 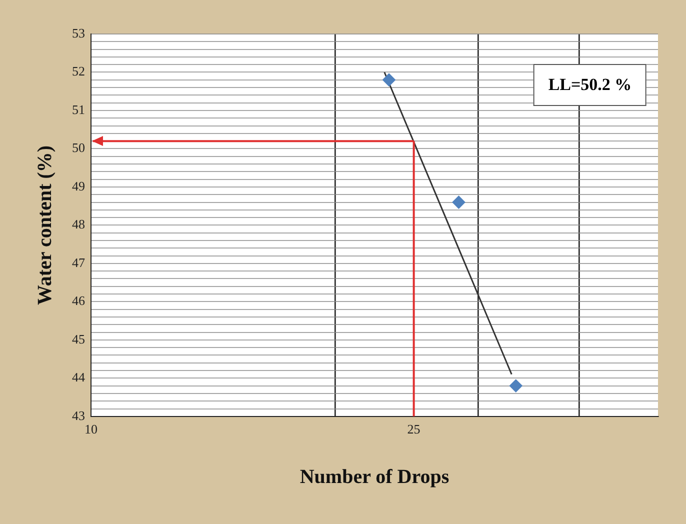 I want to click on y-tick-label: 47, so click(x=79, y=262).